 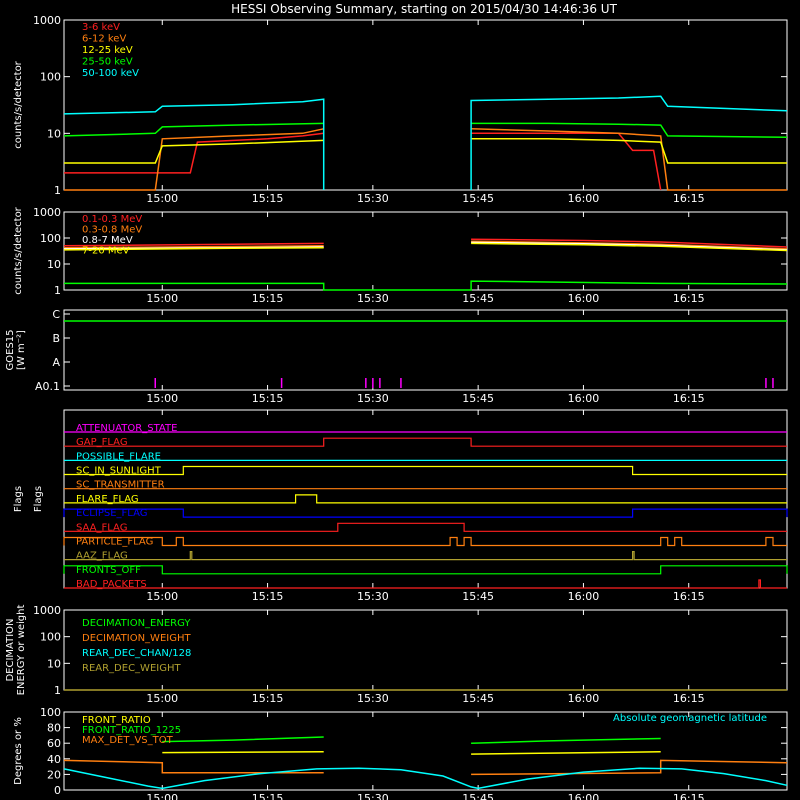 I want to click on y-tick-label: 0, so click(x=57, y=790).